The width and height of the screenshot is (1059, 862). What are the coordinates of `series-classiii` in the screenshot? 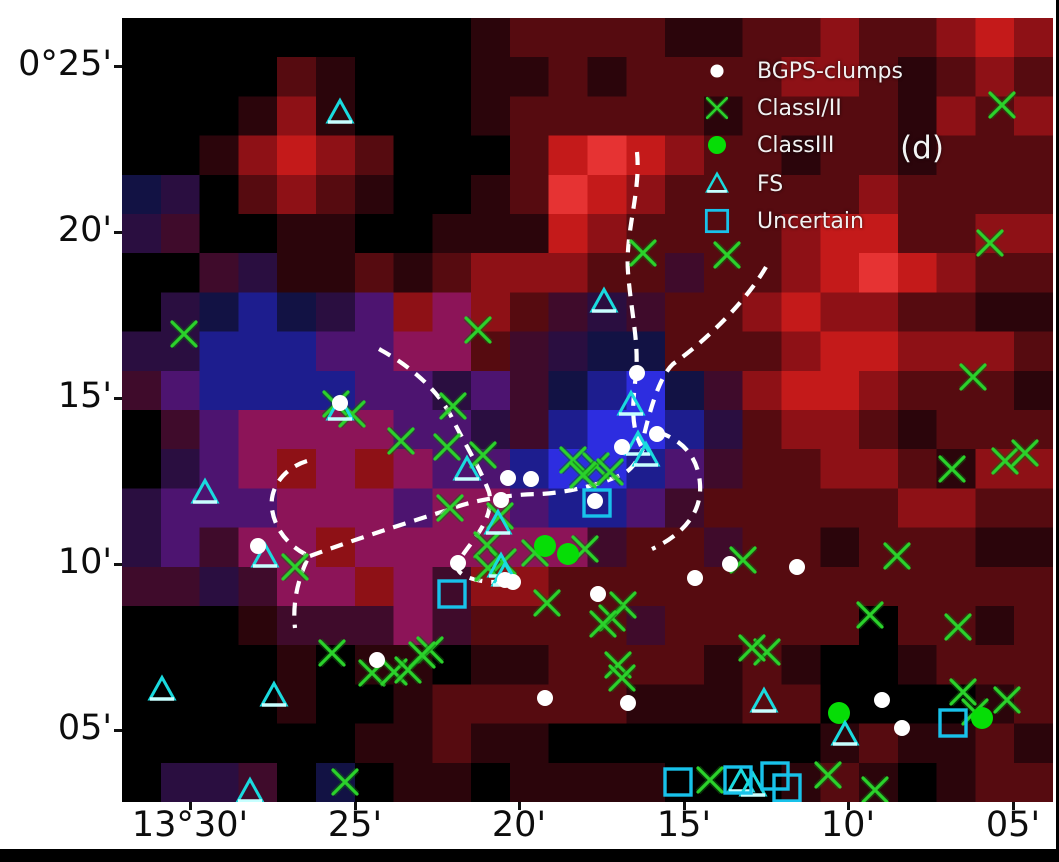 It's located at (763, 632).